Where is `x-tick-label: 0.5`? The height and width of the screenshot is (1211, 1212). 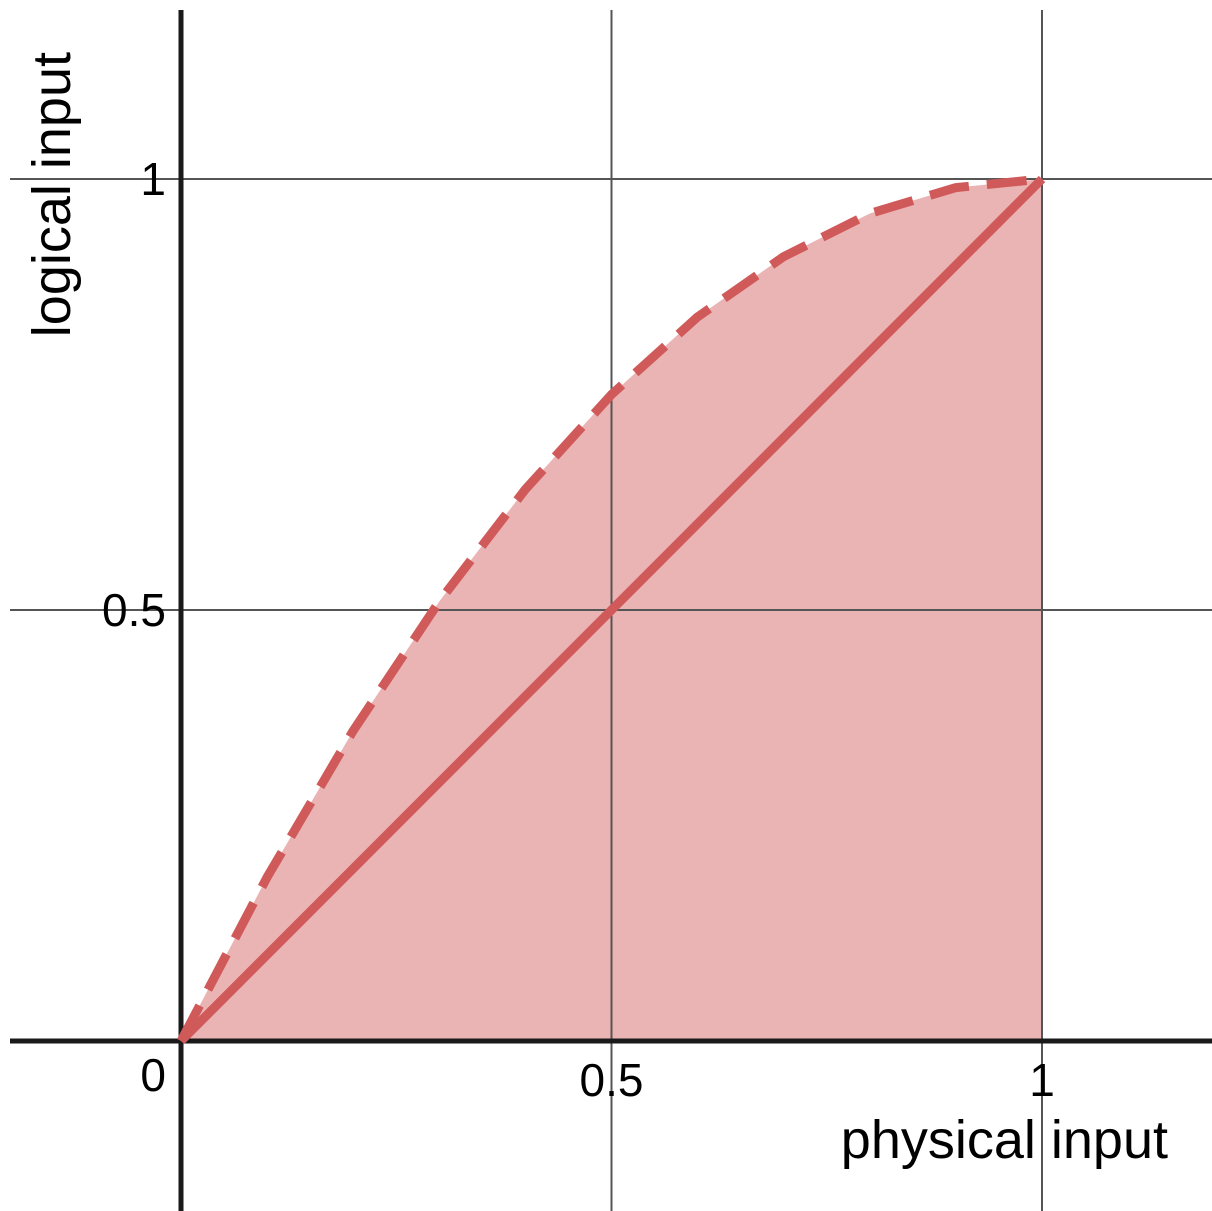 x-tick-label: 0.5 is located at coordinates (612, 1080).